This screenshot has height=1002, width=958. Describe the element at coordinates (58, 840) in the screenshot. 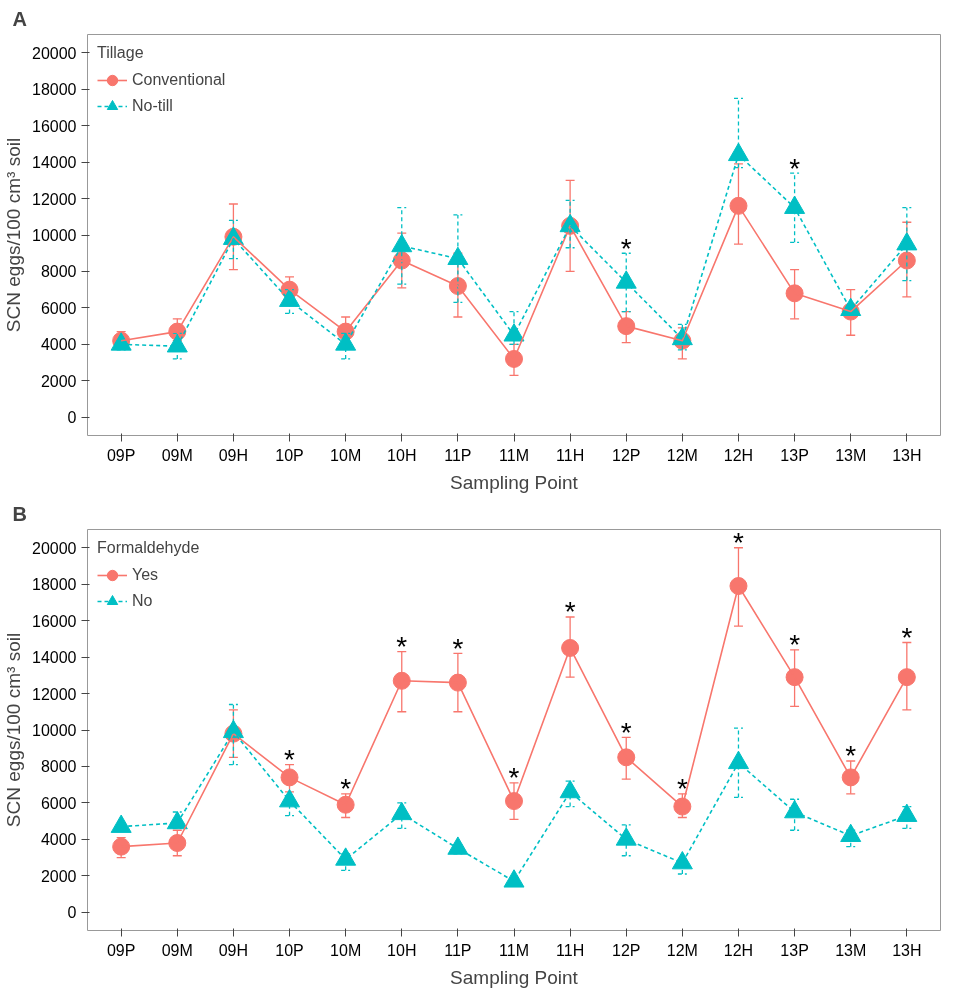

I see `y-tick-label: 4000` at that location.